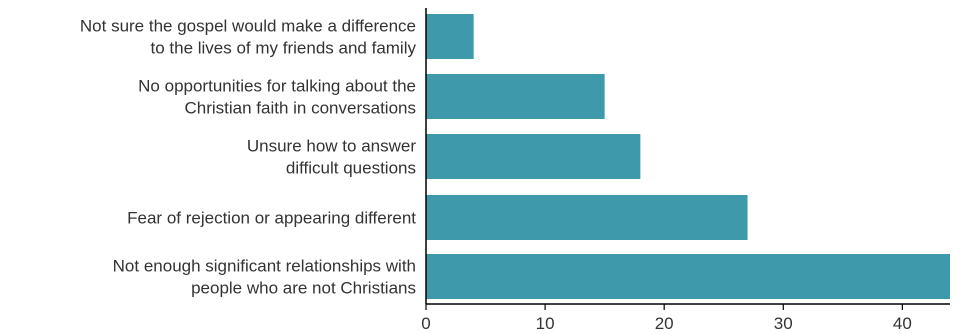 The image size is (960, 334). What do you see at coordinates (331, 146) in the screenshot?
I see `category-label-line: Unsure how to answer` at bounding box center [331, 146].